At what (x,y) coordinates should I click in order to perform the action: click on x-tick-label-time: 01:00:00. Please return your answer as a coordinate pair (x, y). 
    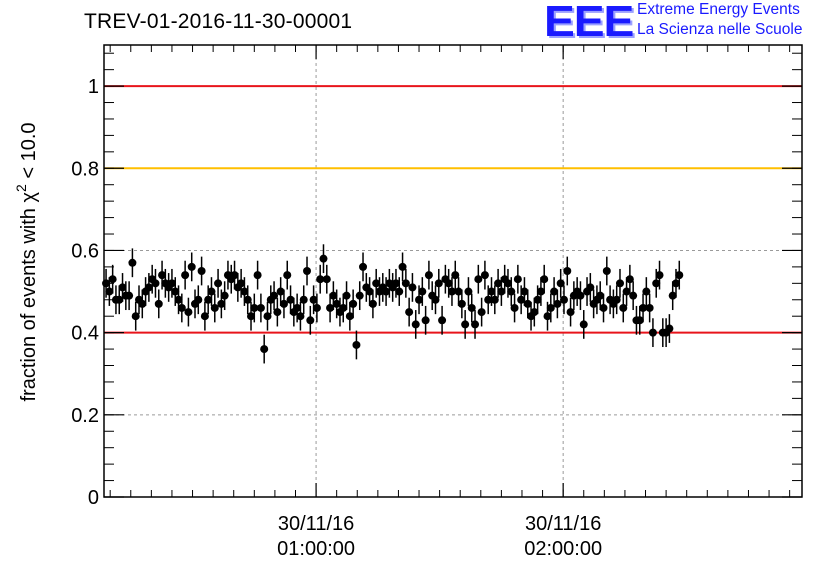
    Looking at the image, I should click on (316, 549).